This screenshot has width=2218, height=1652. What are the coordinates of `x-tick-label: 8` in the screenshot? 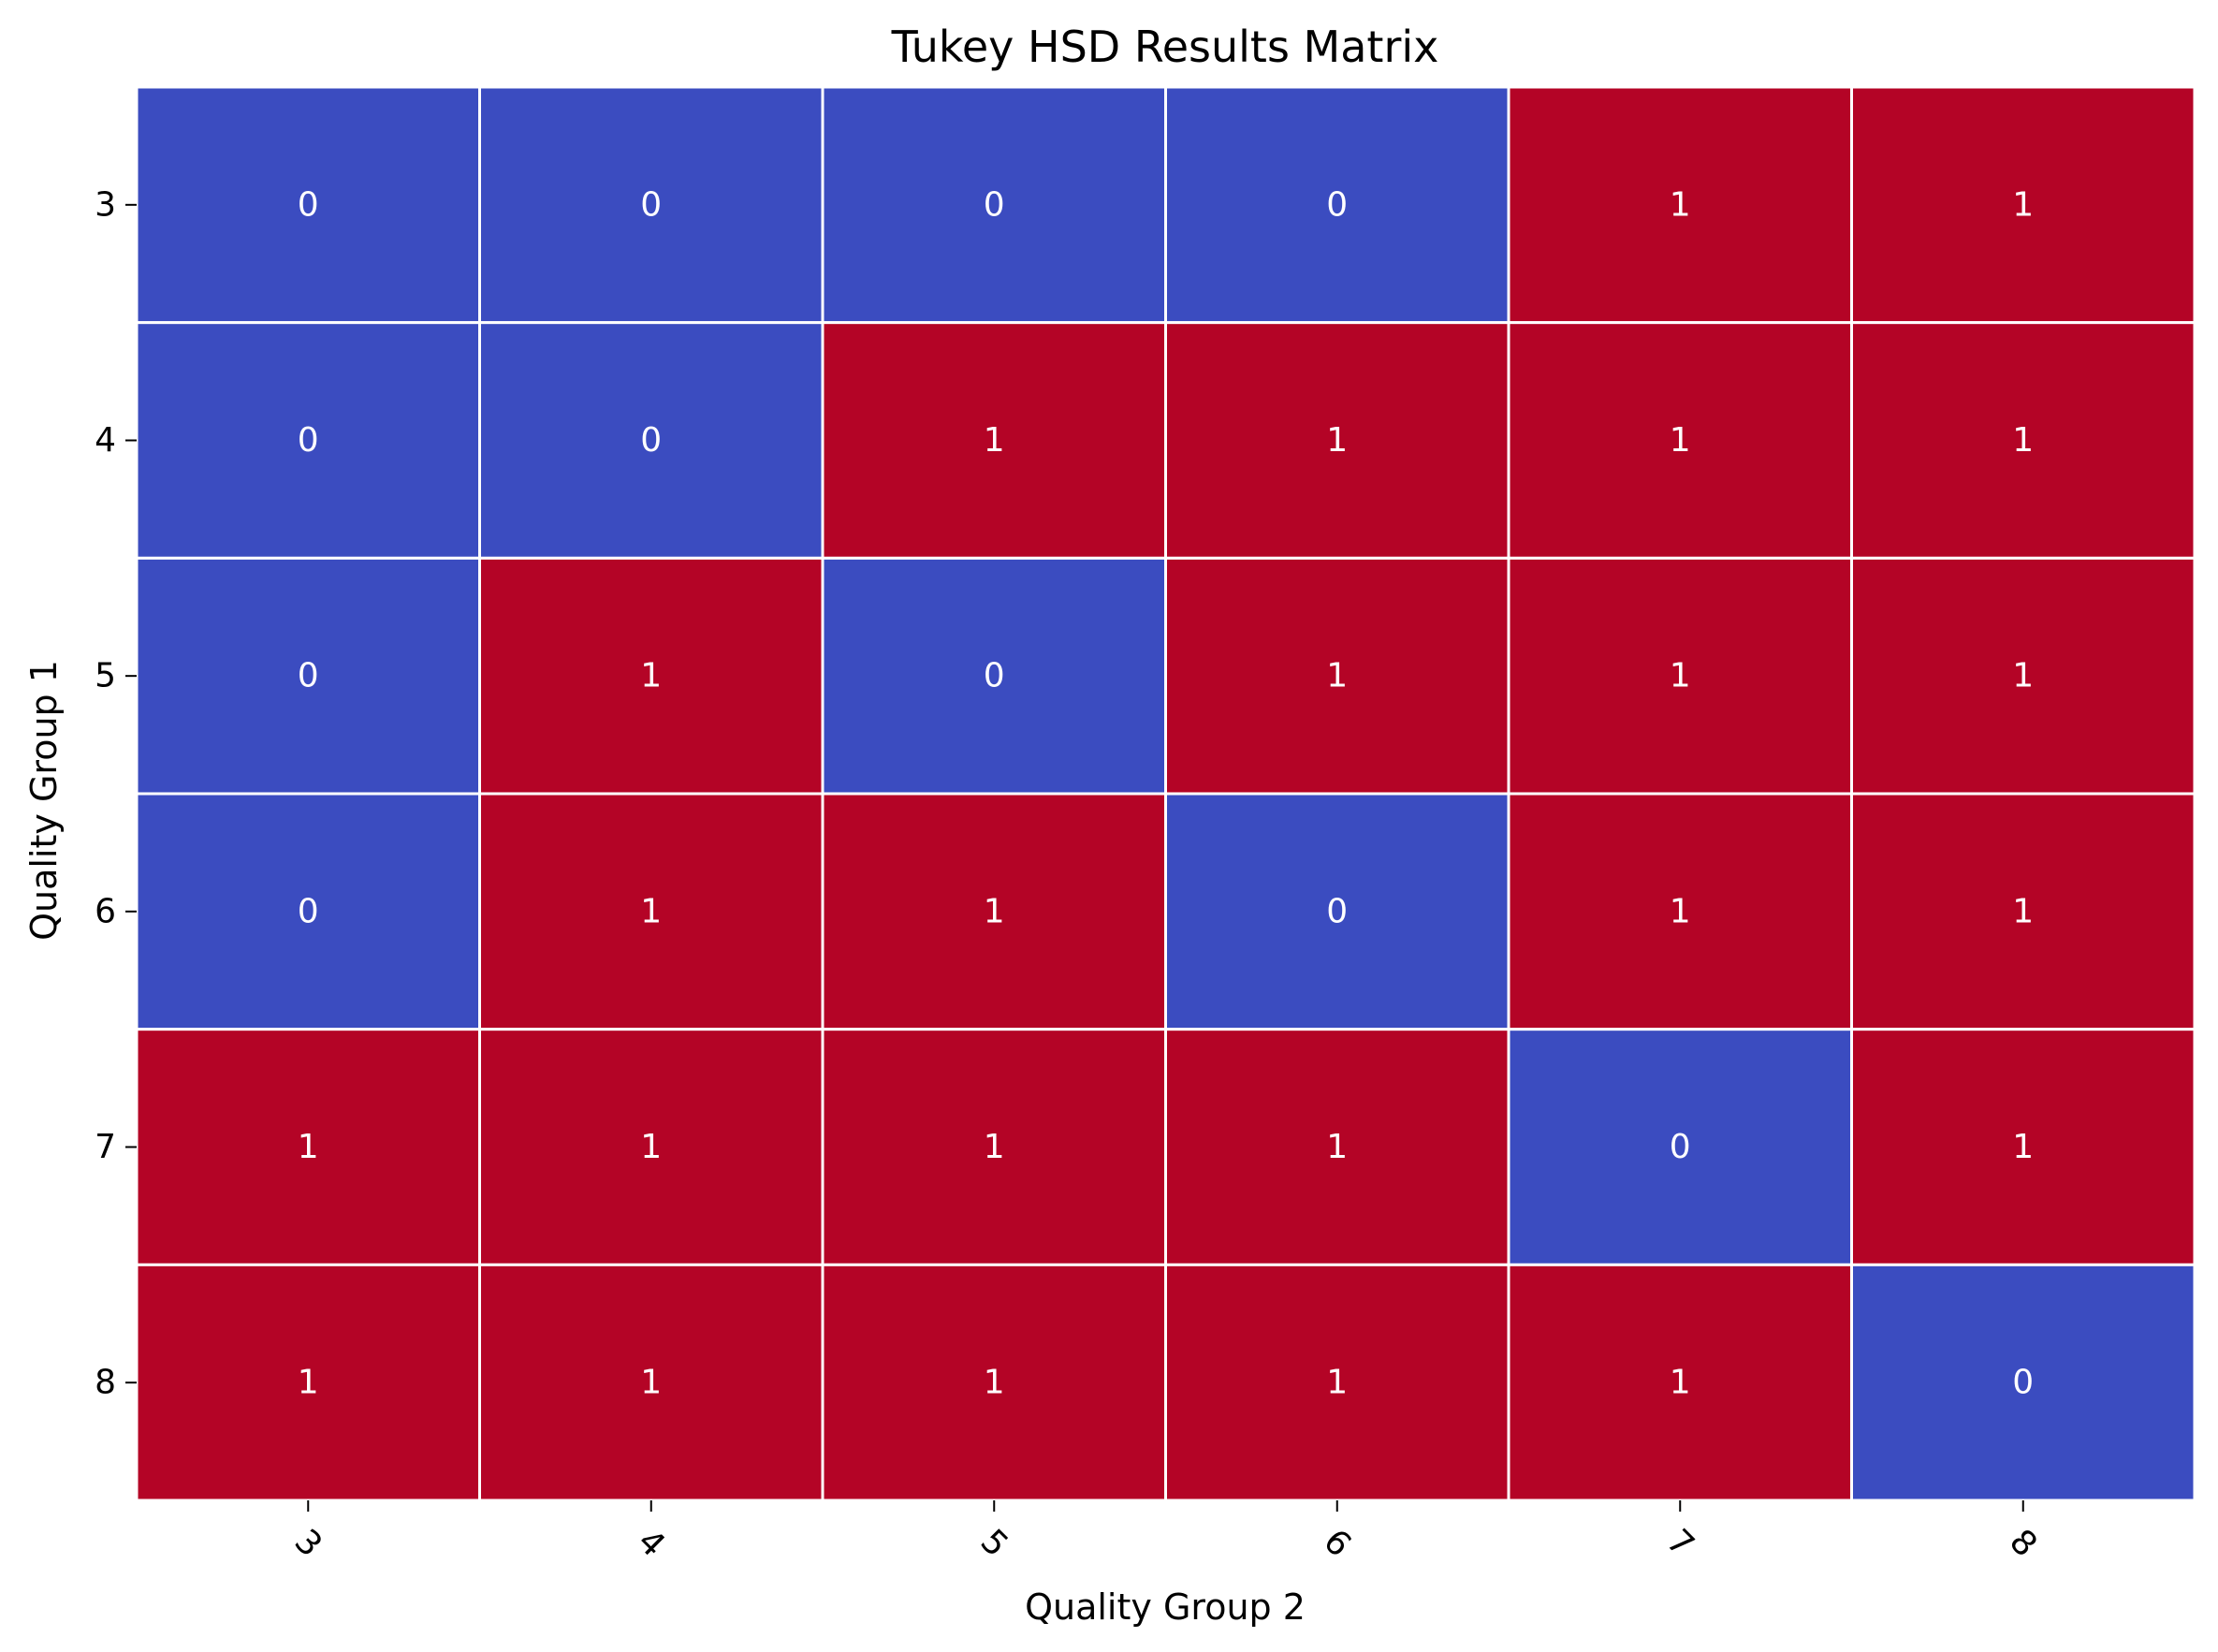 It's located at (2023, 1543).